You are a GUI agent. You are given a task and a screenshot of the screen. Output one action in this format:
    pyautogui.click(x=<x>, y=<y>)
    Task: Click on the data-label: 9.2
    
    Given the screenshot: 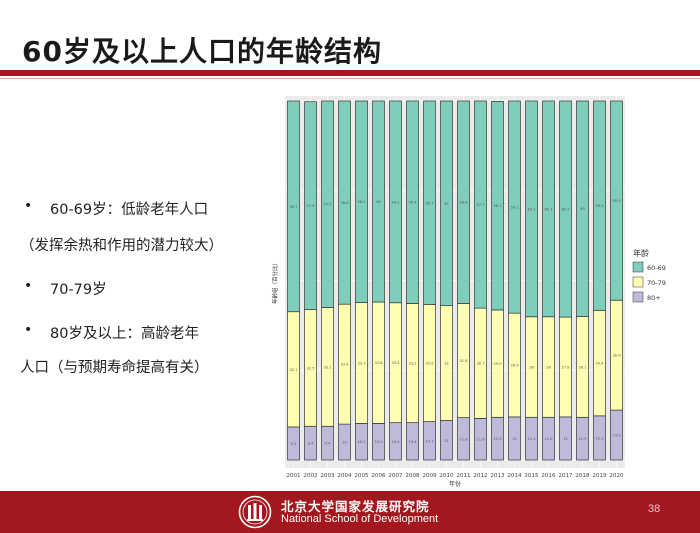 What is the action you would take?
    pyautogui.click(x=294, y=444)
    